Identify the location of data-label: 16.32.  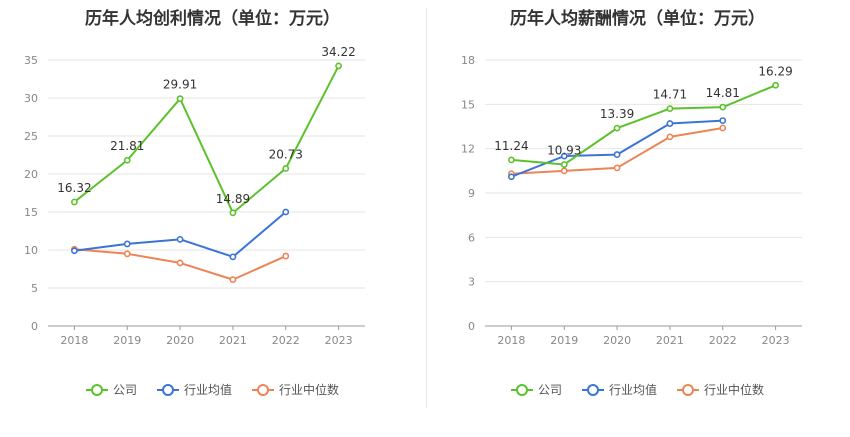
(74, 188).